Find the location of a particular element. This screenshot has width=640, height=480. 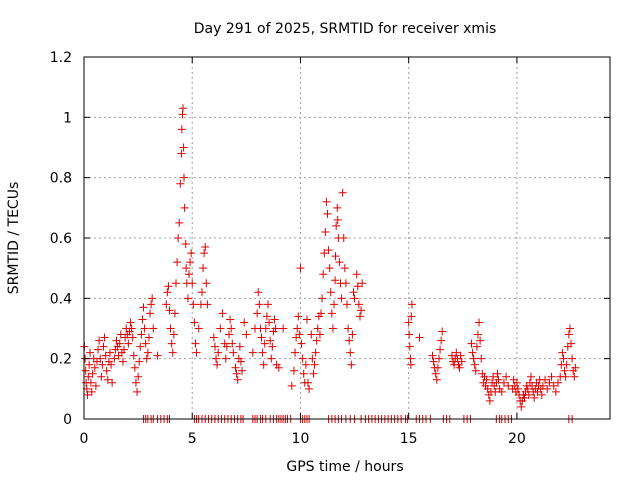

y-tick-labels: 0 0.2 0.4 0.6 0.8 1 1.2 is located at coordinates (61, 239).